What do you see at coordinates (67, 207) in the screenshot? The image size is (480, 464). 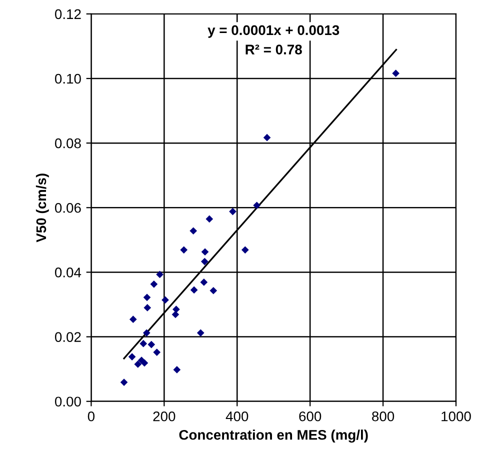 I see `y-tick-label: 0.06` at bounding box center [67, 207].